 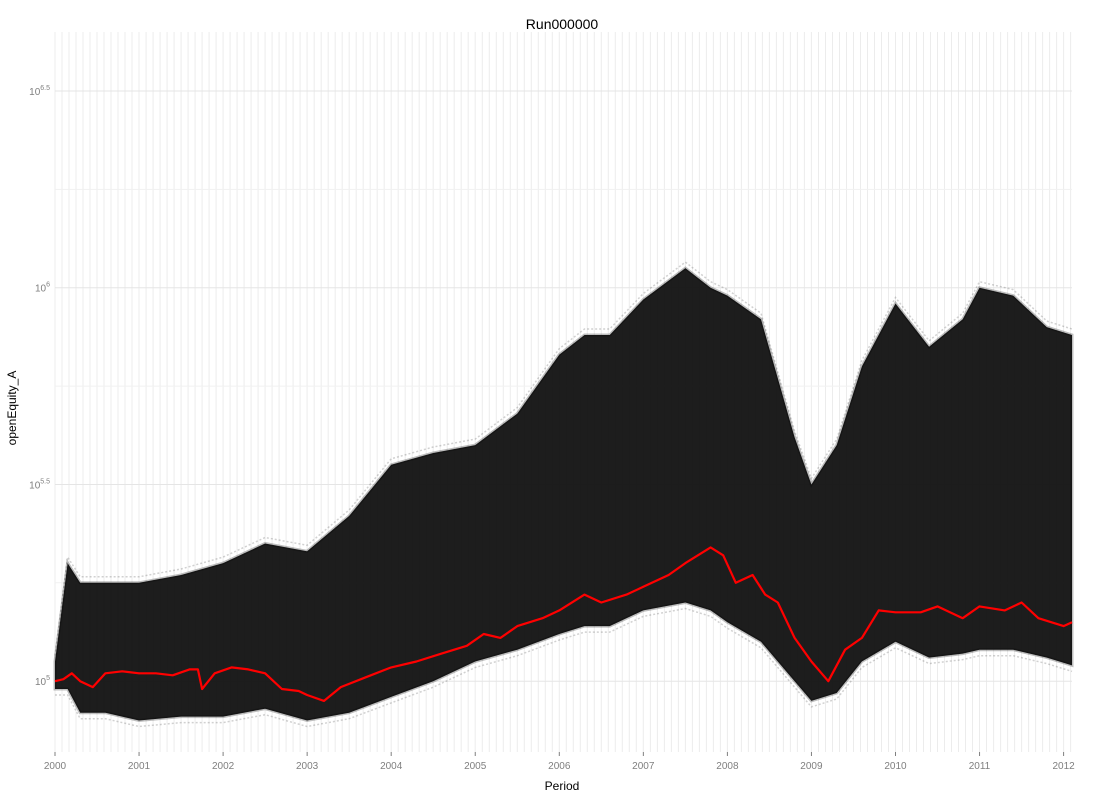 What do you see at coordinates (48, 678) in the screenshot?
I see `y-tick-exponent: 5` at bounding box center [48, 678].